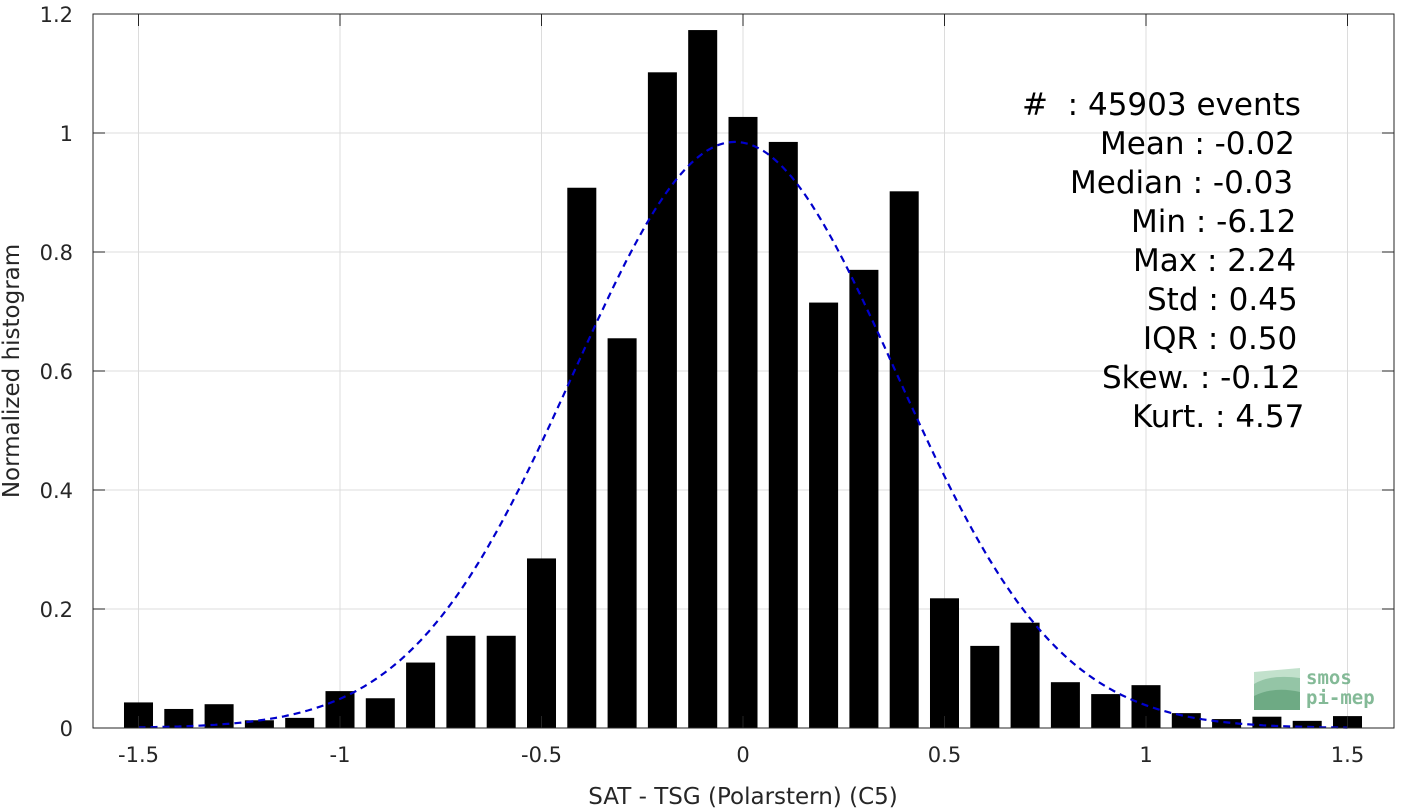  I want to click on y-tick-label: 0.2, so click(56, 610).